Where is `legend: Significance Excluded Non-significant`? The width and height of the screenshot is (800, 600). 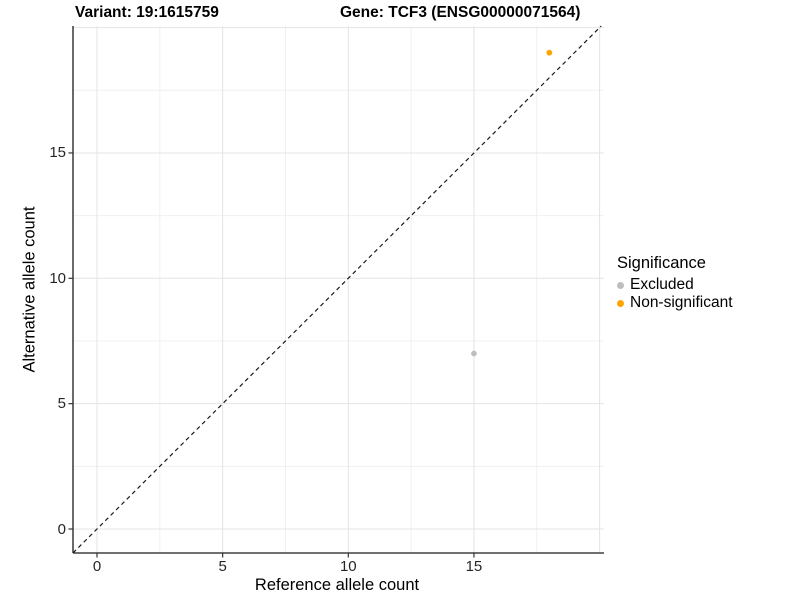
legend: Significance Excluded Non-significant is located at coordinates (675, 283).